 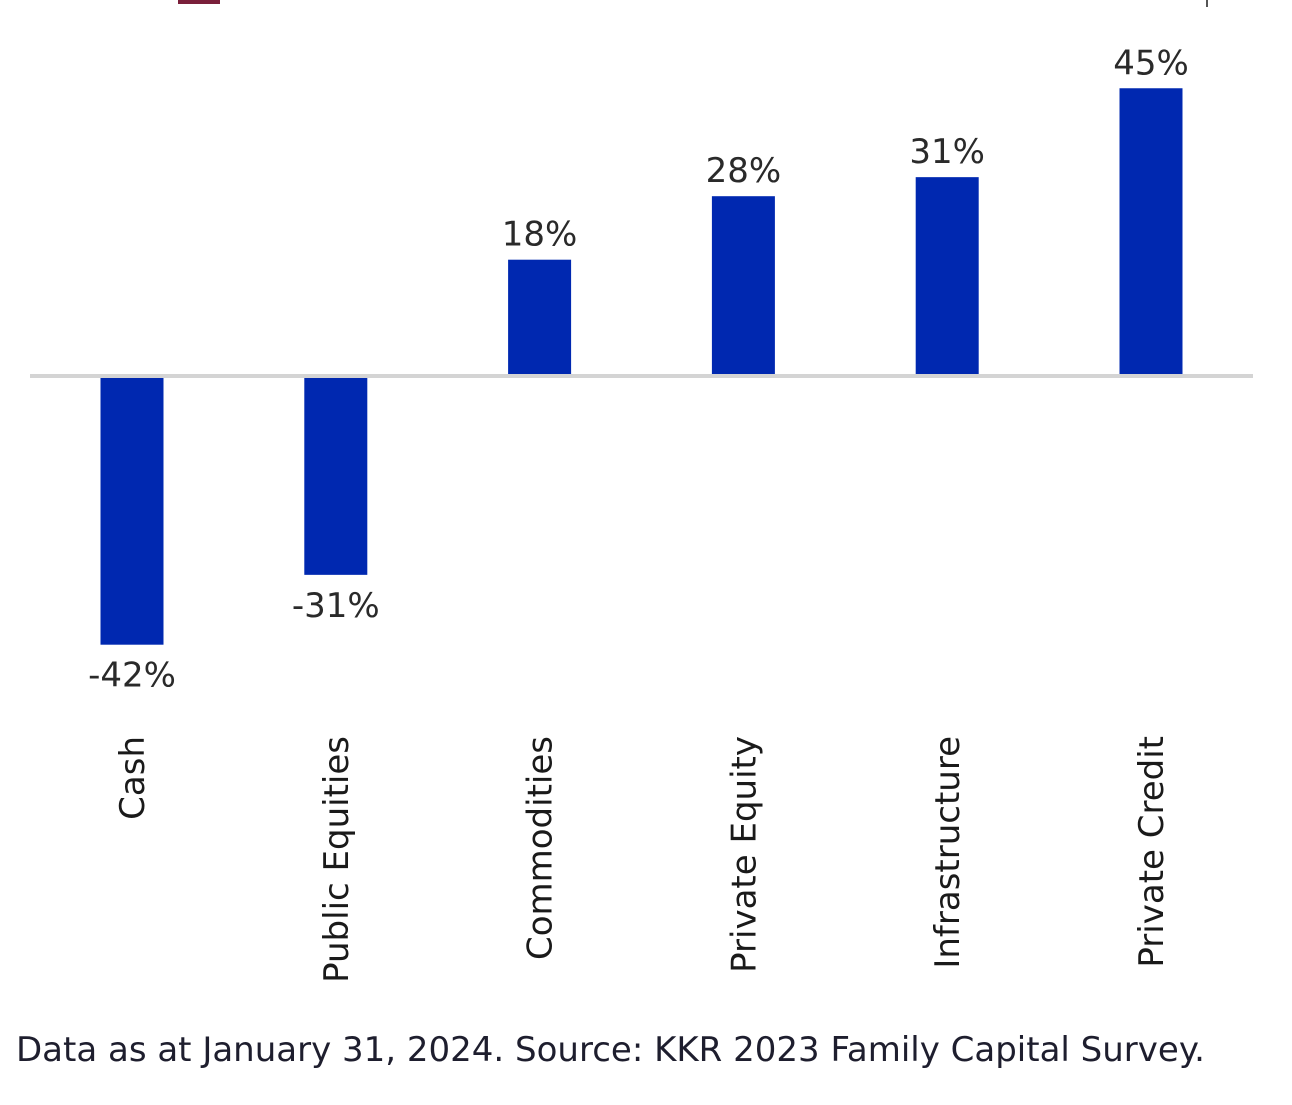 I want to click on category-label-cash: Cash, so click(x=133, y=778).